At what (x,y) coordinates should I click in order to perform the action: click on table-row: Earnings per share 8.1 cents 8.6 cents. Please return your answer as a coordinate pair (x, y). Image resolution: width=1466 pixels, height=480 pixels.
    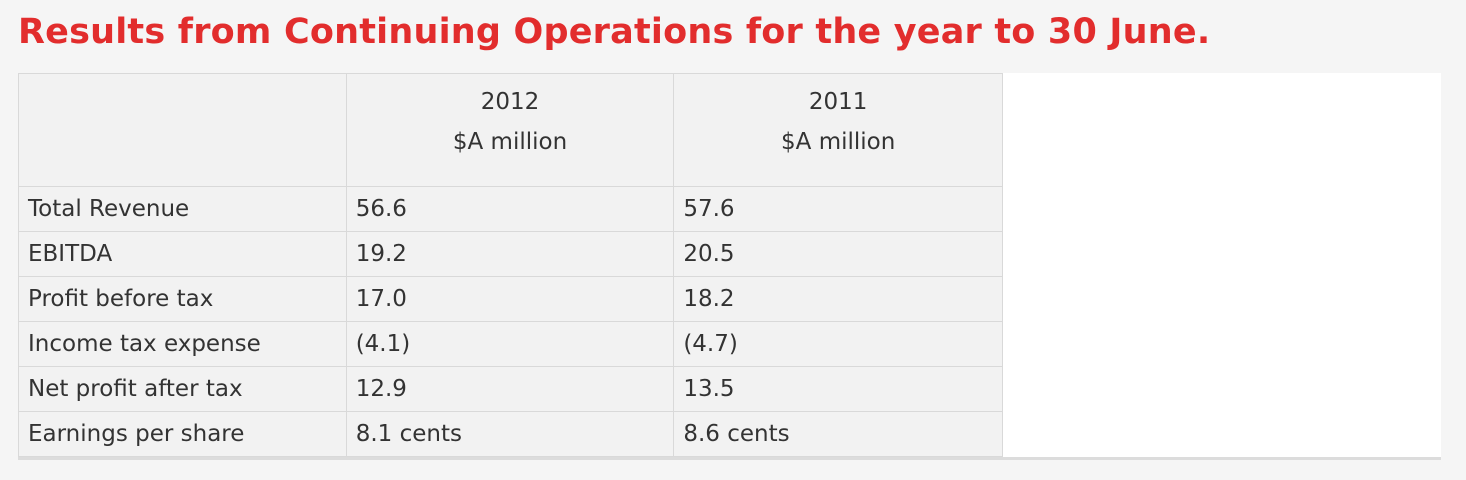
    Looking at the image, I should click on (510, 434).